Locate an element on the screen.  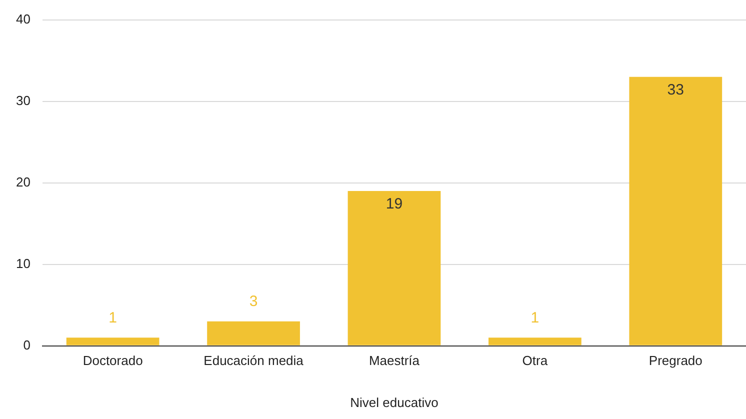
y-tick-label: 20 is located at coordinates (23, 182).